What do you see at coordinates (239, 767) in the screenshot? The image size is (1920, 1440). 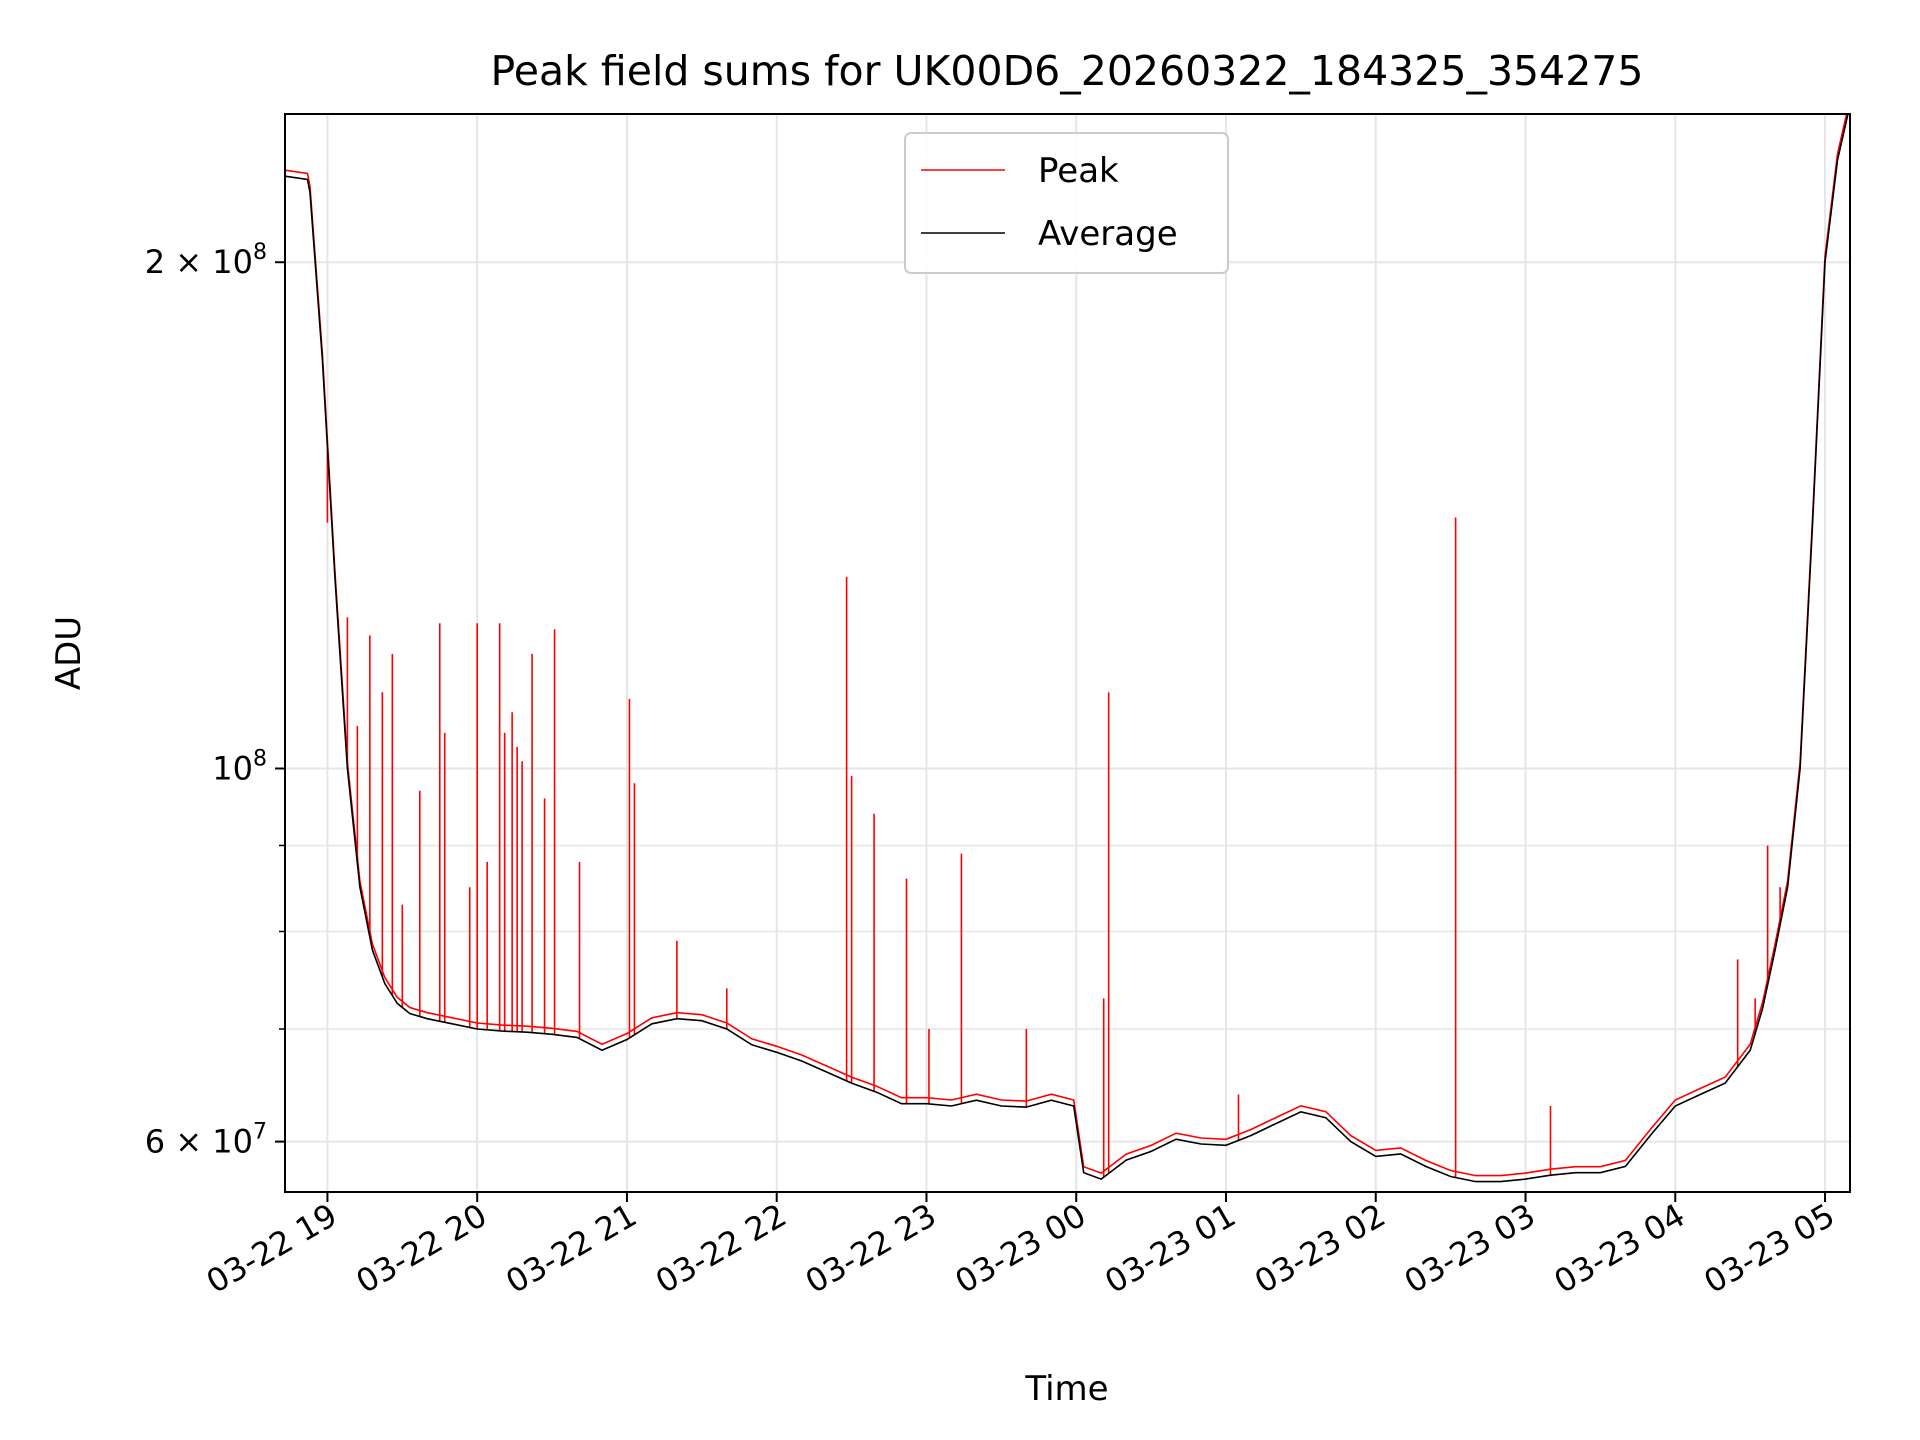 I see `y-tick-label: 108` at bounding box center [239, 767].